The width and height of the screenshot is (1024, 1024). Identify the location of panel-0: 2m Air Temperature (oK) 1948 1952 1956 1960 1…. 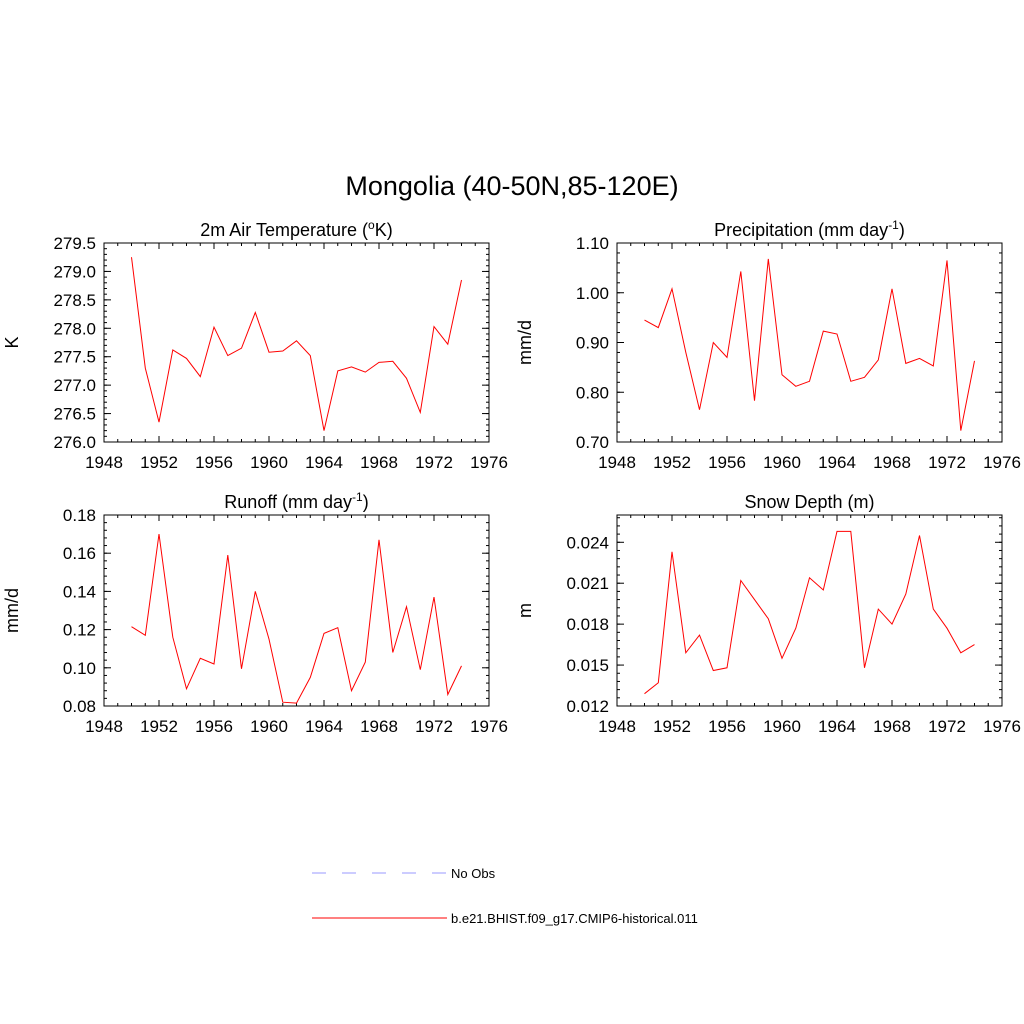
(255, 345).